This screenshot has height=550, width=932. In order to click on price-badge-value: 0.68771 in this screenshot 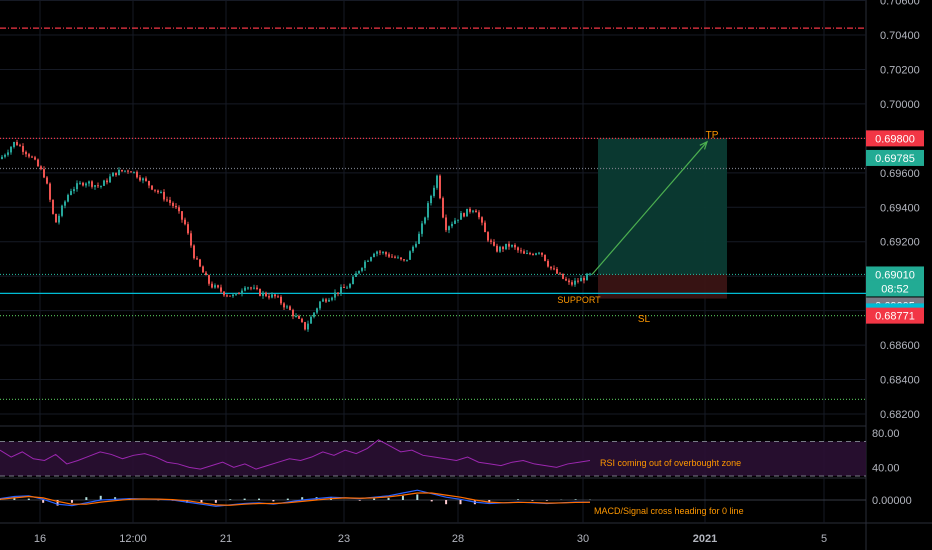, I will do `click(895, 317)`.